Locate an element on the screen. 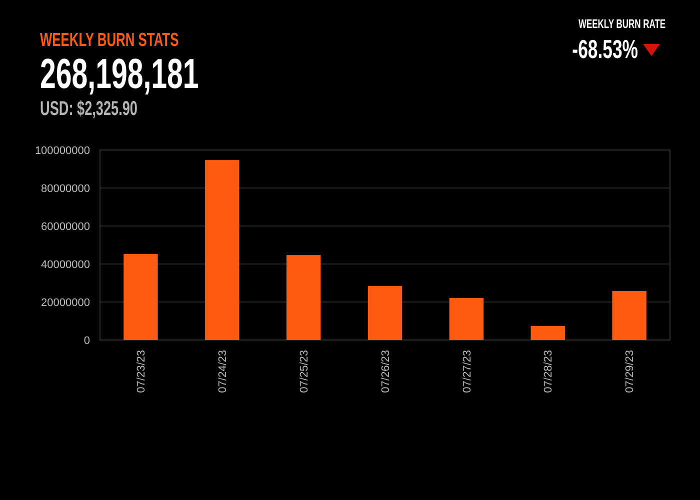  x-tick-label: 07/24/23 is located at coordinates (222, 371).